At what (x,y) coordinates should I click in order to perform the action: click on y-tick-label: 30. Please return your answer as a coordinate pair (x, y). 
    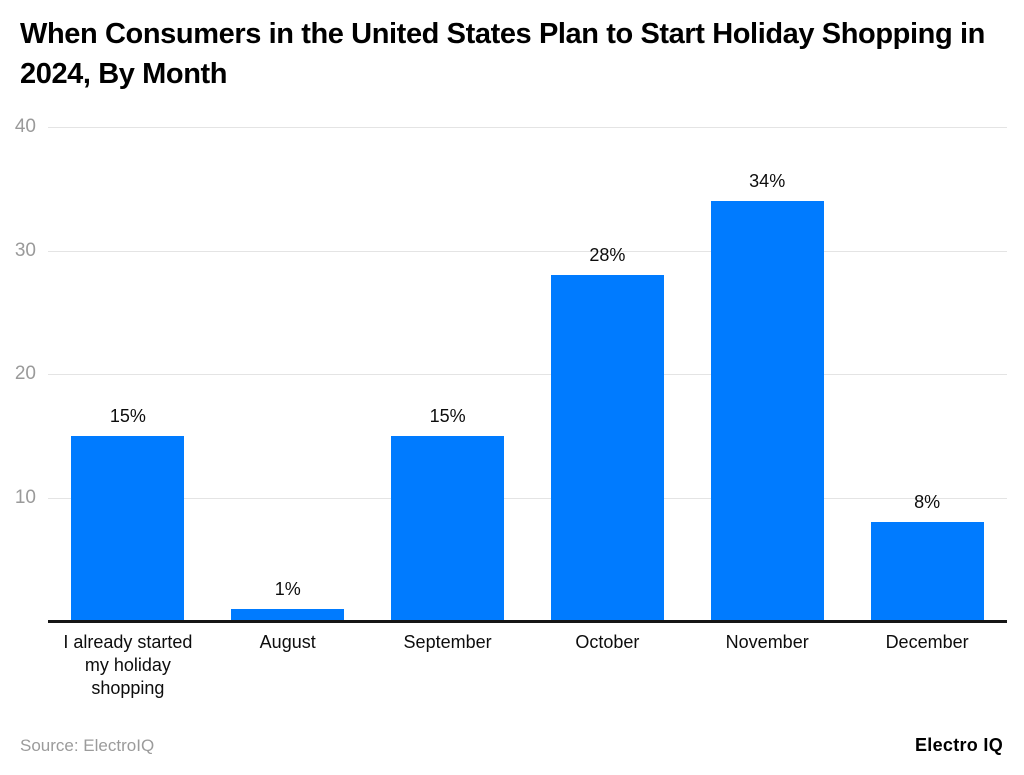
    Looking at the image, I should click on (25, 250).